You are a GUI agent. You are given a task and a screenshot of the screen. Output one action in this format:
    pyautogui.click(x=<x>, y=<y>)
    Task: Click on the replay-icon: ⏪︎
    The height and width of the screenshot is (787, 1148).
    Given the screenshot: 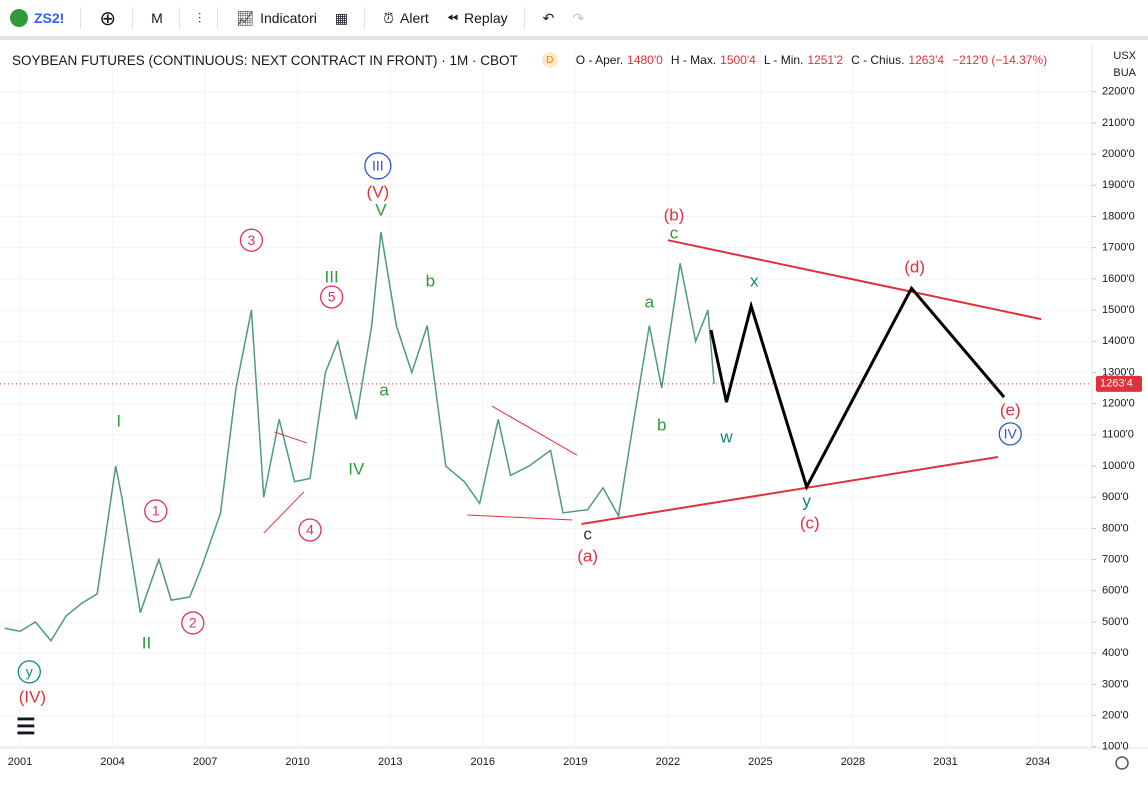 What is the action you would take?
    pyautogui.click(x=452, y=17)
    